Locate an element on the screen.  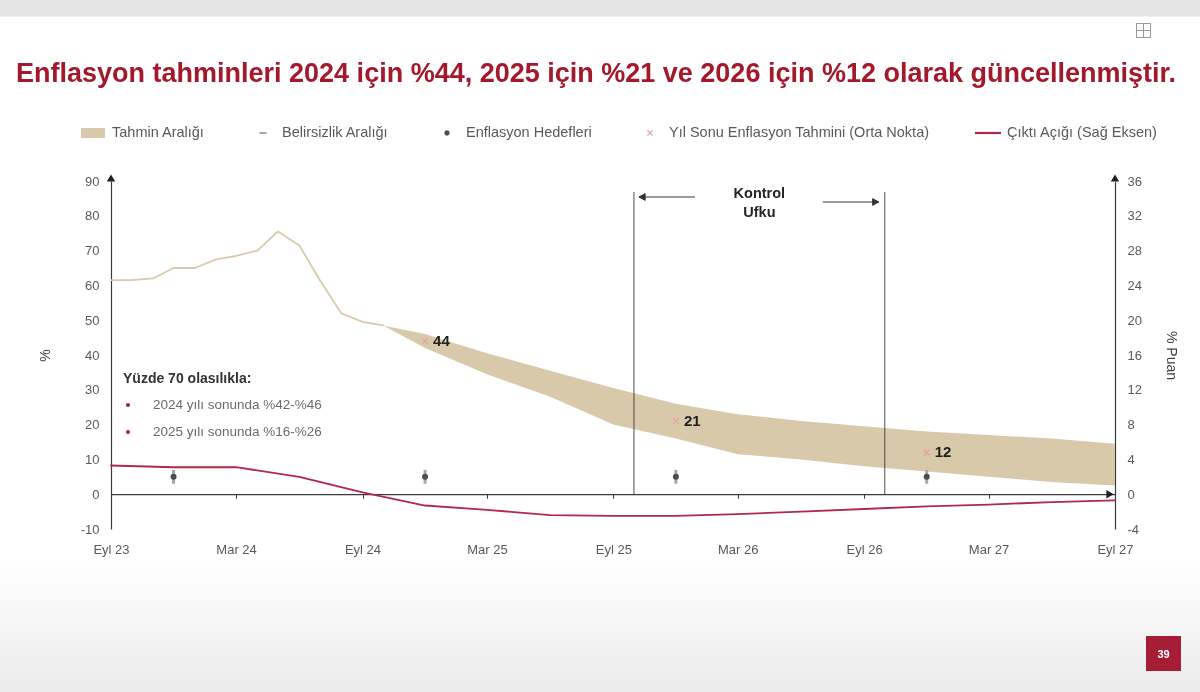
y2-tick-label: 32 is located at coordinates (1134, 216).